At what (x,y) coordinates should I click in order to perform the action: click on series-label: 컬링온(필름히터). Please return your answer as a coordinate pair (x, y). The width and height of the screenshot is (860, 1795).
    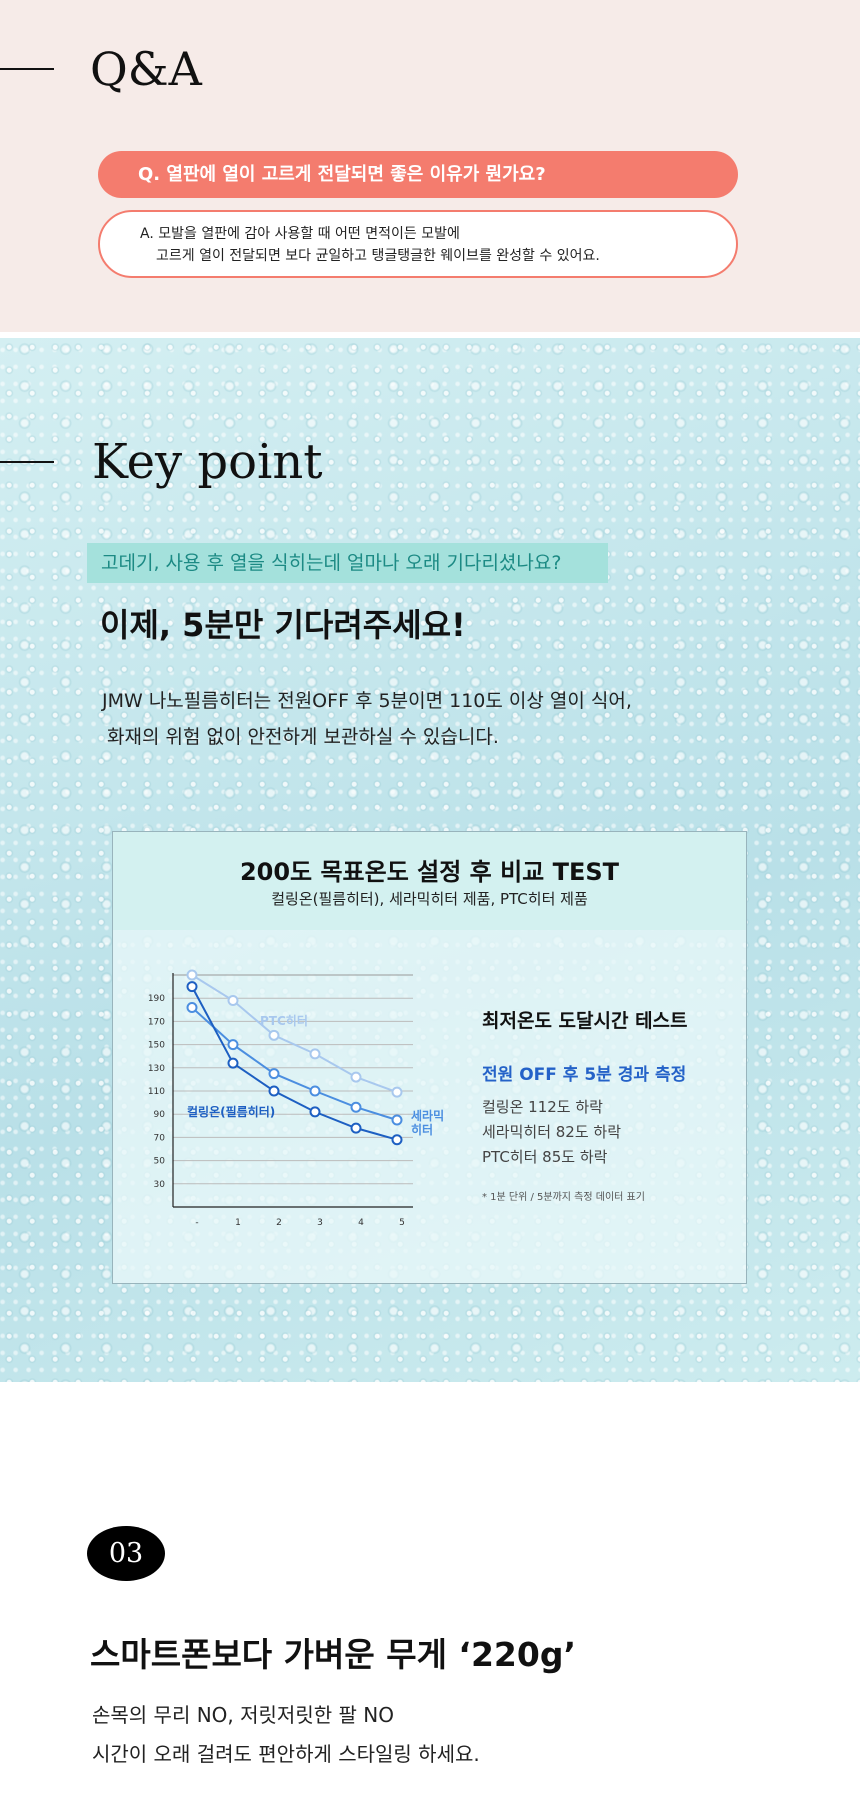
    Looking at the image, I should click on (231, 1112).